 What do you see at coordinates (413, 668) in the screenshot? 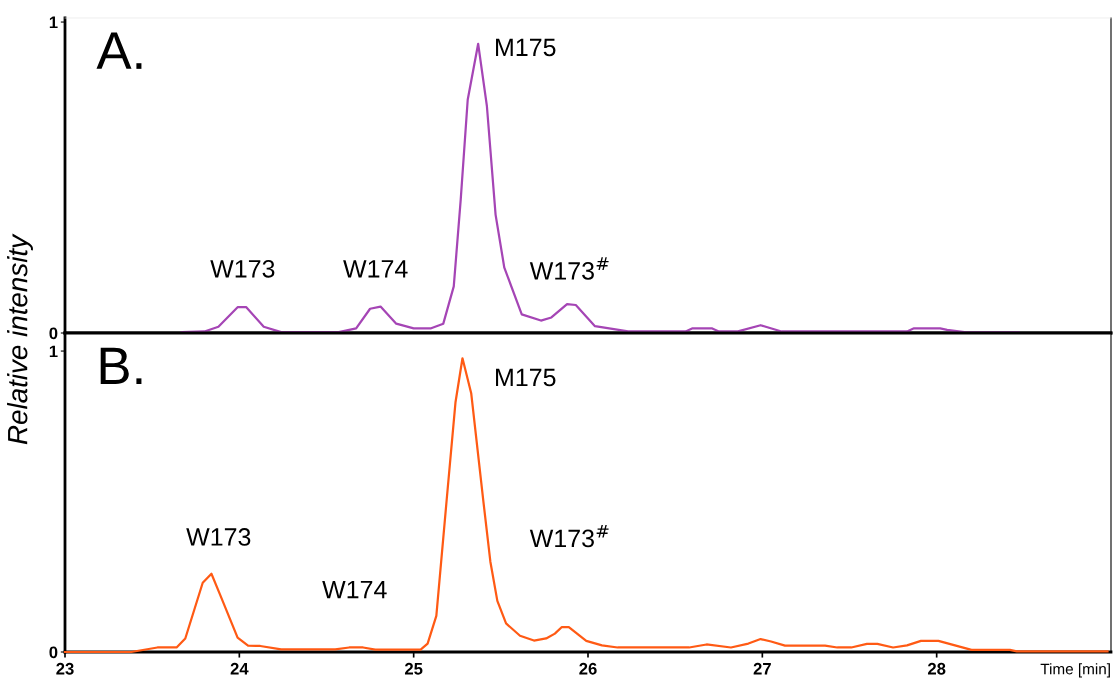
I see `x-tick-label: 25` at bounding box center [413, 668].